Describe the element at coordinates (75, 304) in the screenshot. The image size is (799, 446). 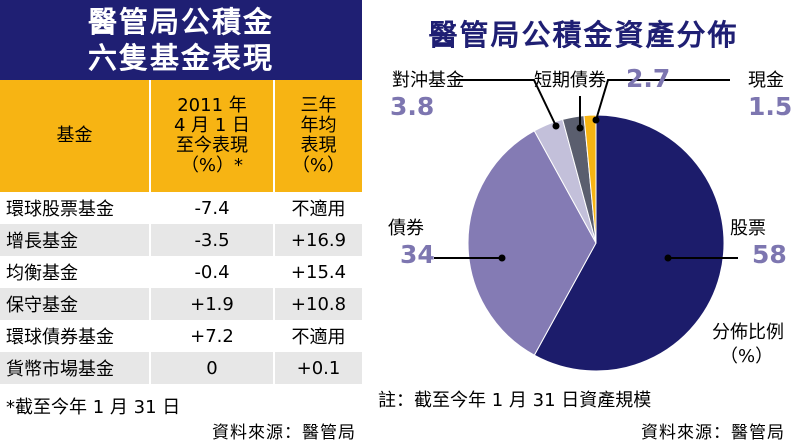
I see `fund-name: 保守基金` at that location.